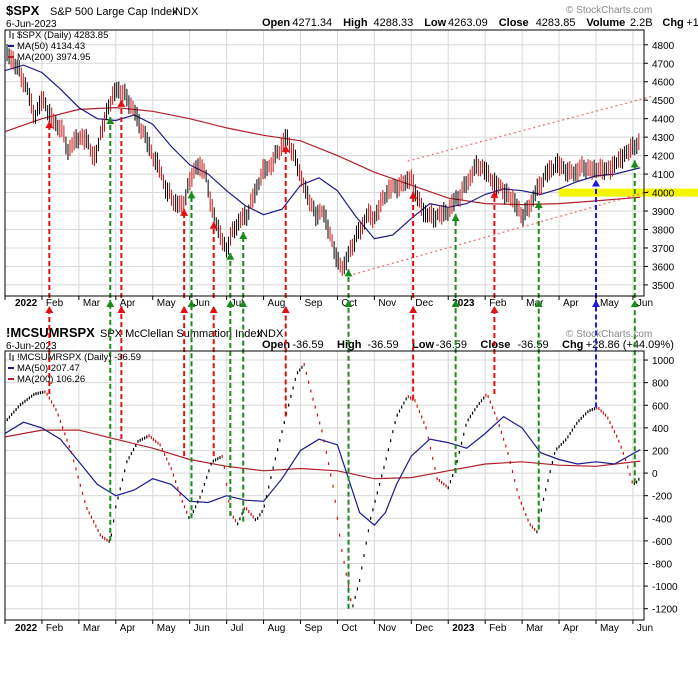 This screenshot has width=698, height=673. I want to click on x-tick-label: 2023, so click(463, 303).